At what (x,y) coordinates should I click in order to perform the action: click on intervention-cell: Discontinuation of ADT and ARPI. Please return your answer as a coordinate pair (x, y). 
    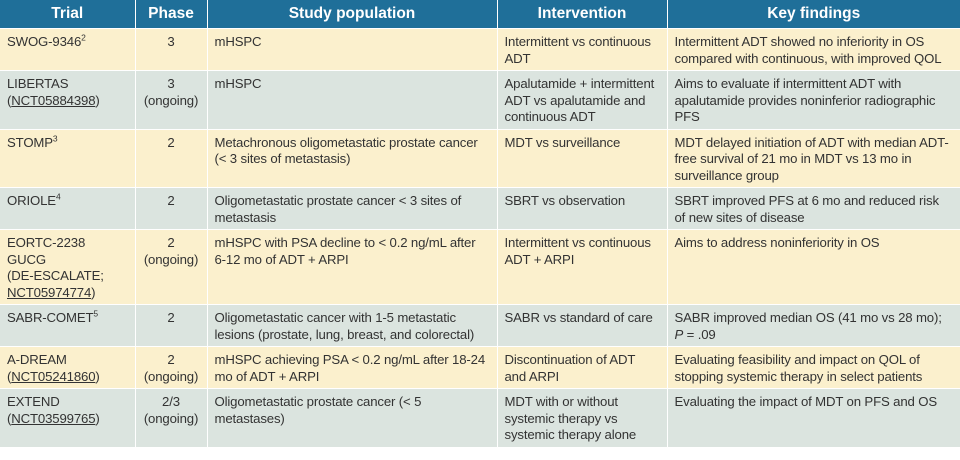
    Looking at the image, I should click on (582, 367).